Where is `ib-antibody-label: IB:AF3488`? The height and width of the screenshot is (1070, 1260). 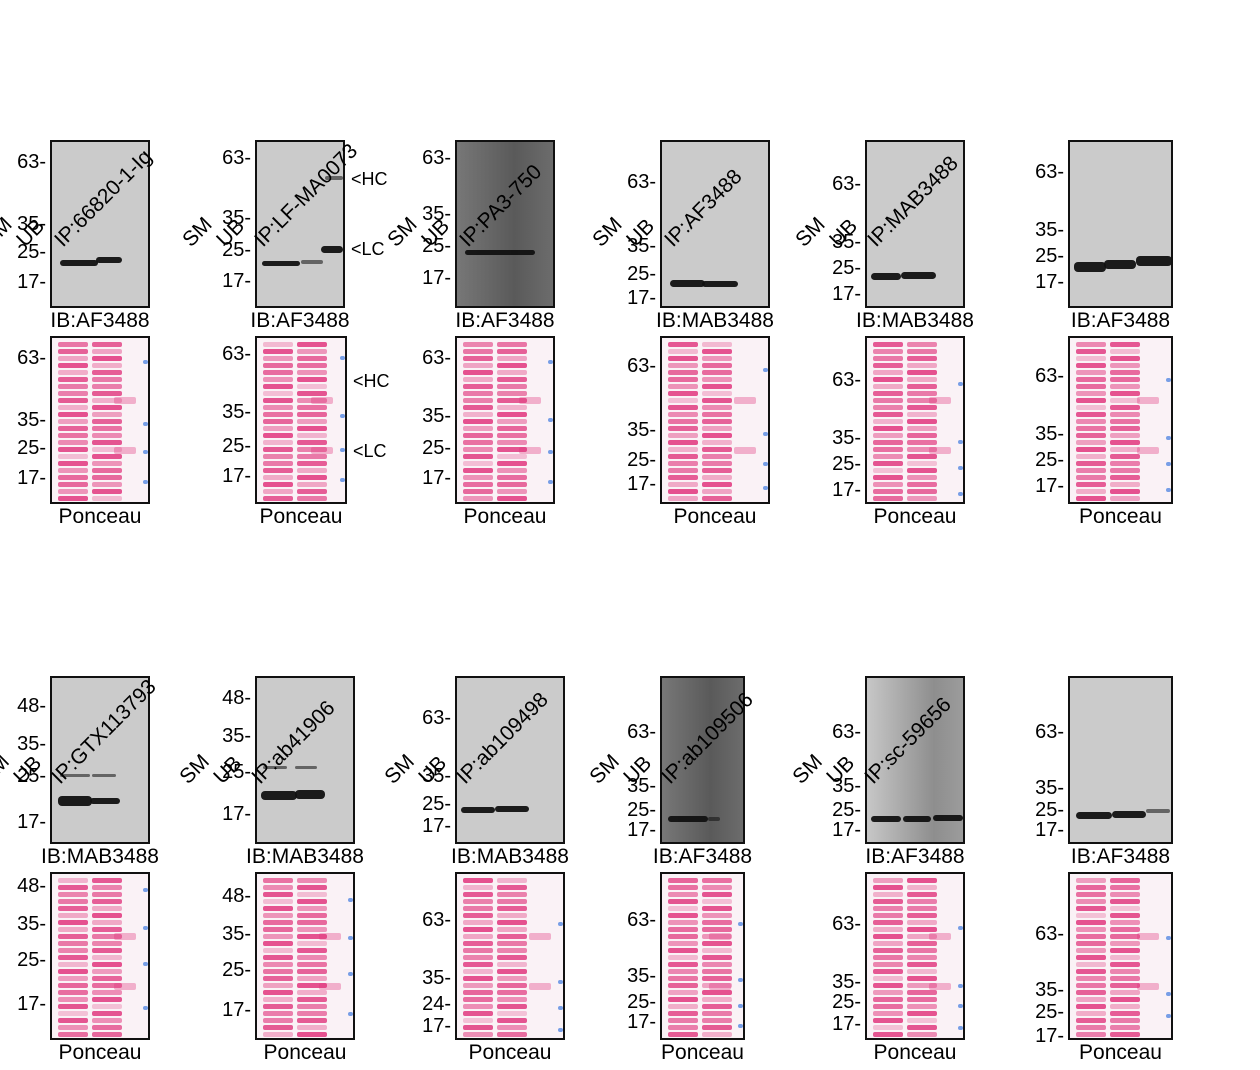 ib-antibody-label: IB:AF3488 is located at coordinates (1120, 320).